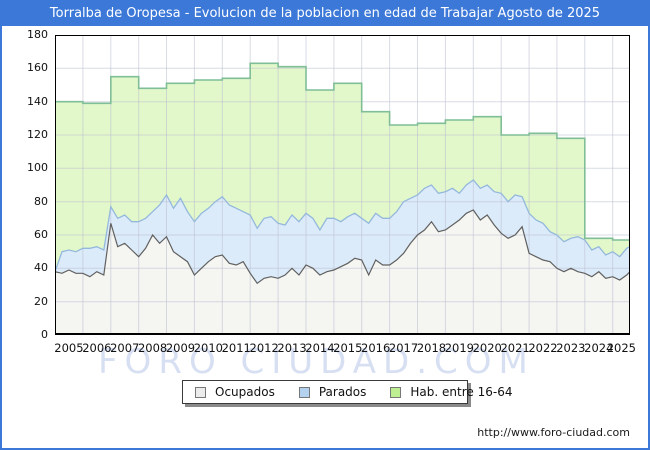 The width and height of the screenshot is (650, 450). Describe the element at coordinates (41, 301) in the screenshot. I see `y-tick-label: 20` at that location.